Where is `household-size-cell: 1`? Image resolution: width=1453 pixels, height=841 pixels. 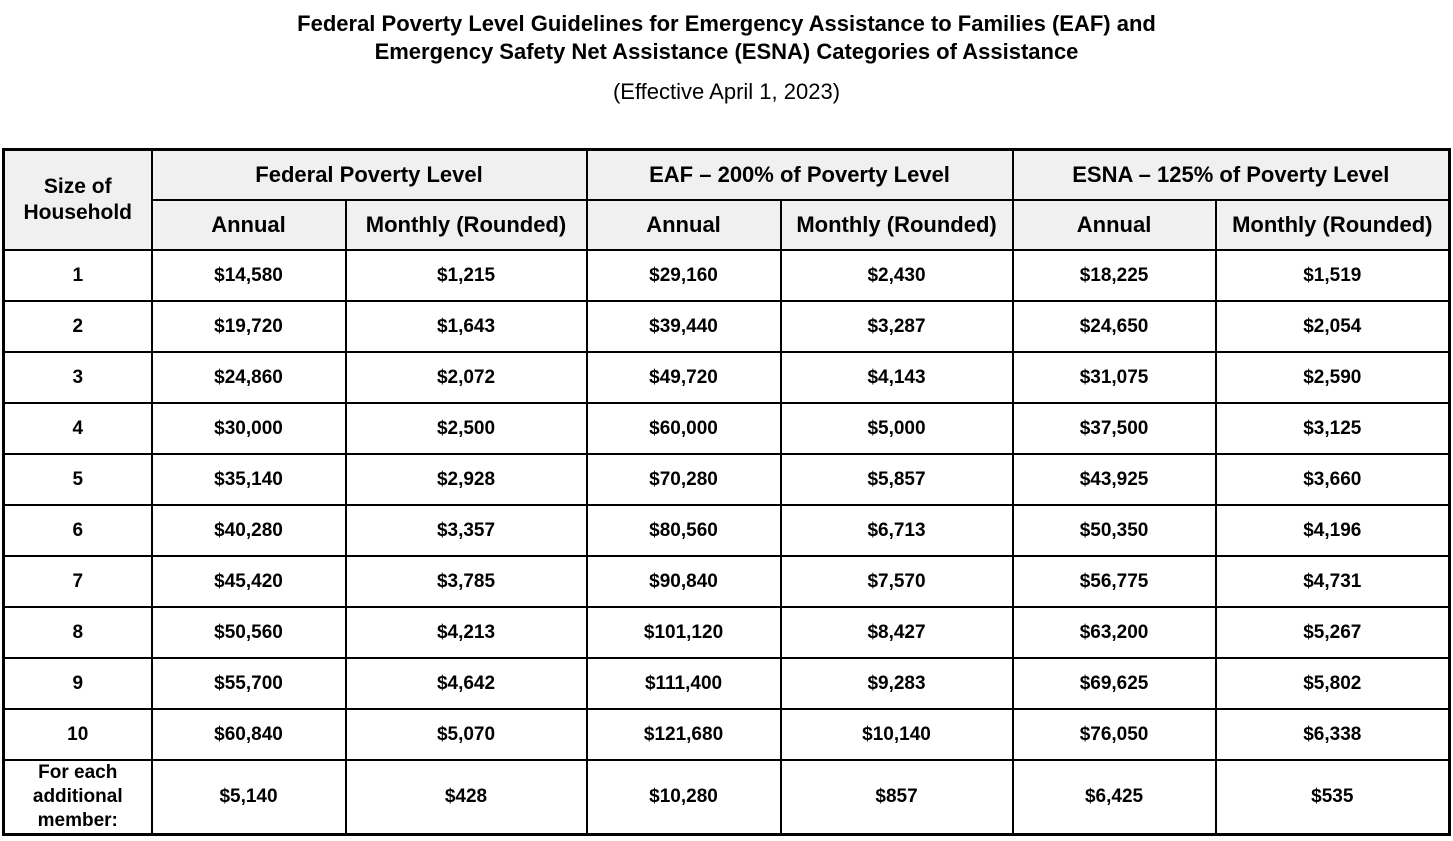 household-size-cell: 1 is located at coordinates (77, 275).